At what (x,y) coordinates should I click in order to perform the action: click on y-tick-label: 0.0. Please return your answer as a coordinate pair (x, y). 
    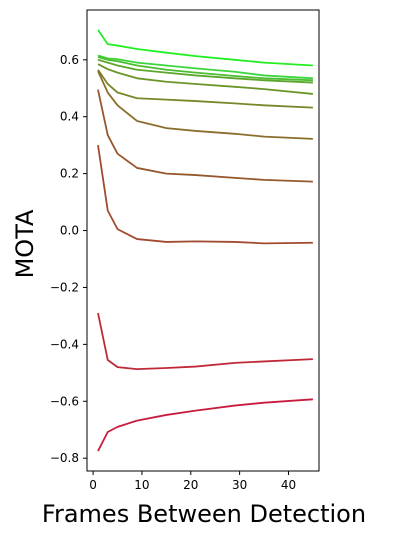
    Looking at the image, I should click on (69, 231).